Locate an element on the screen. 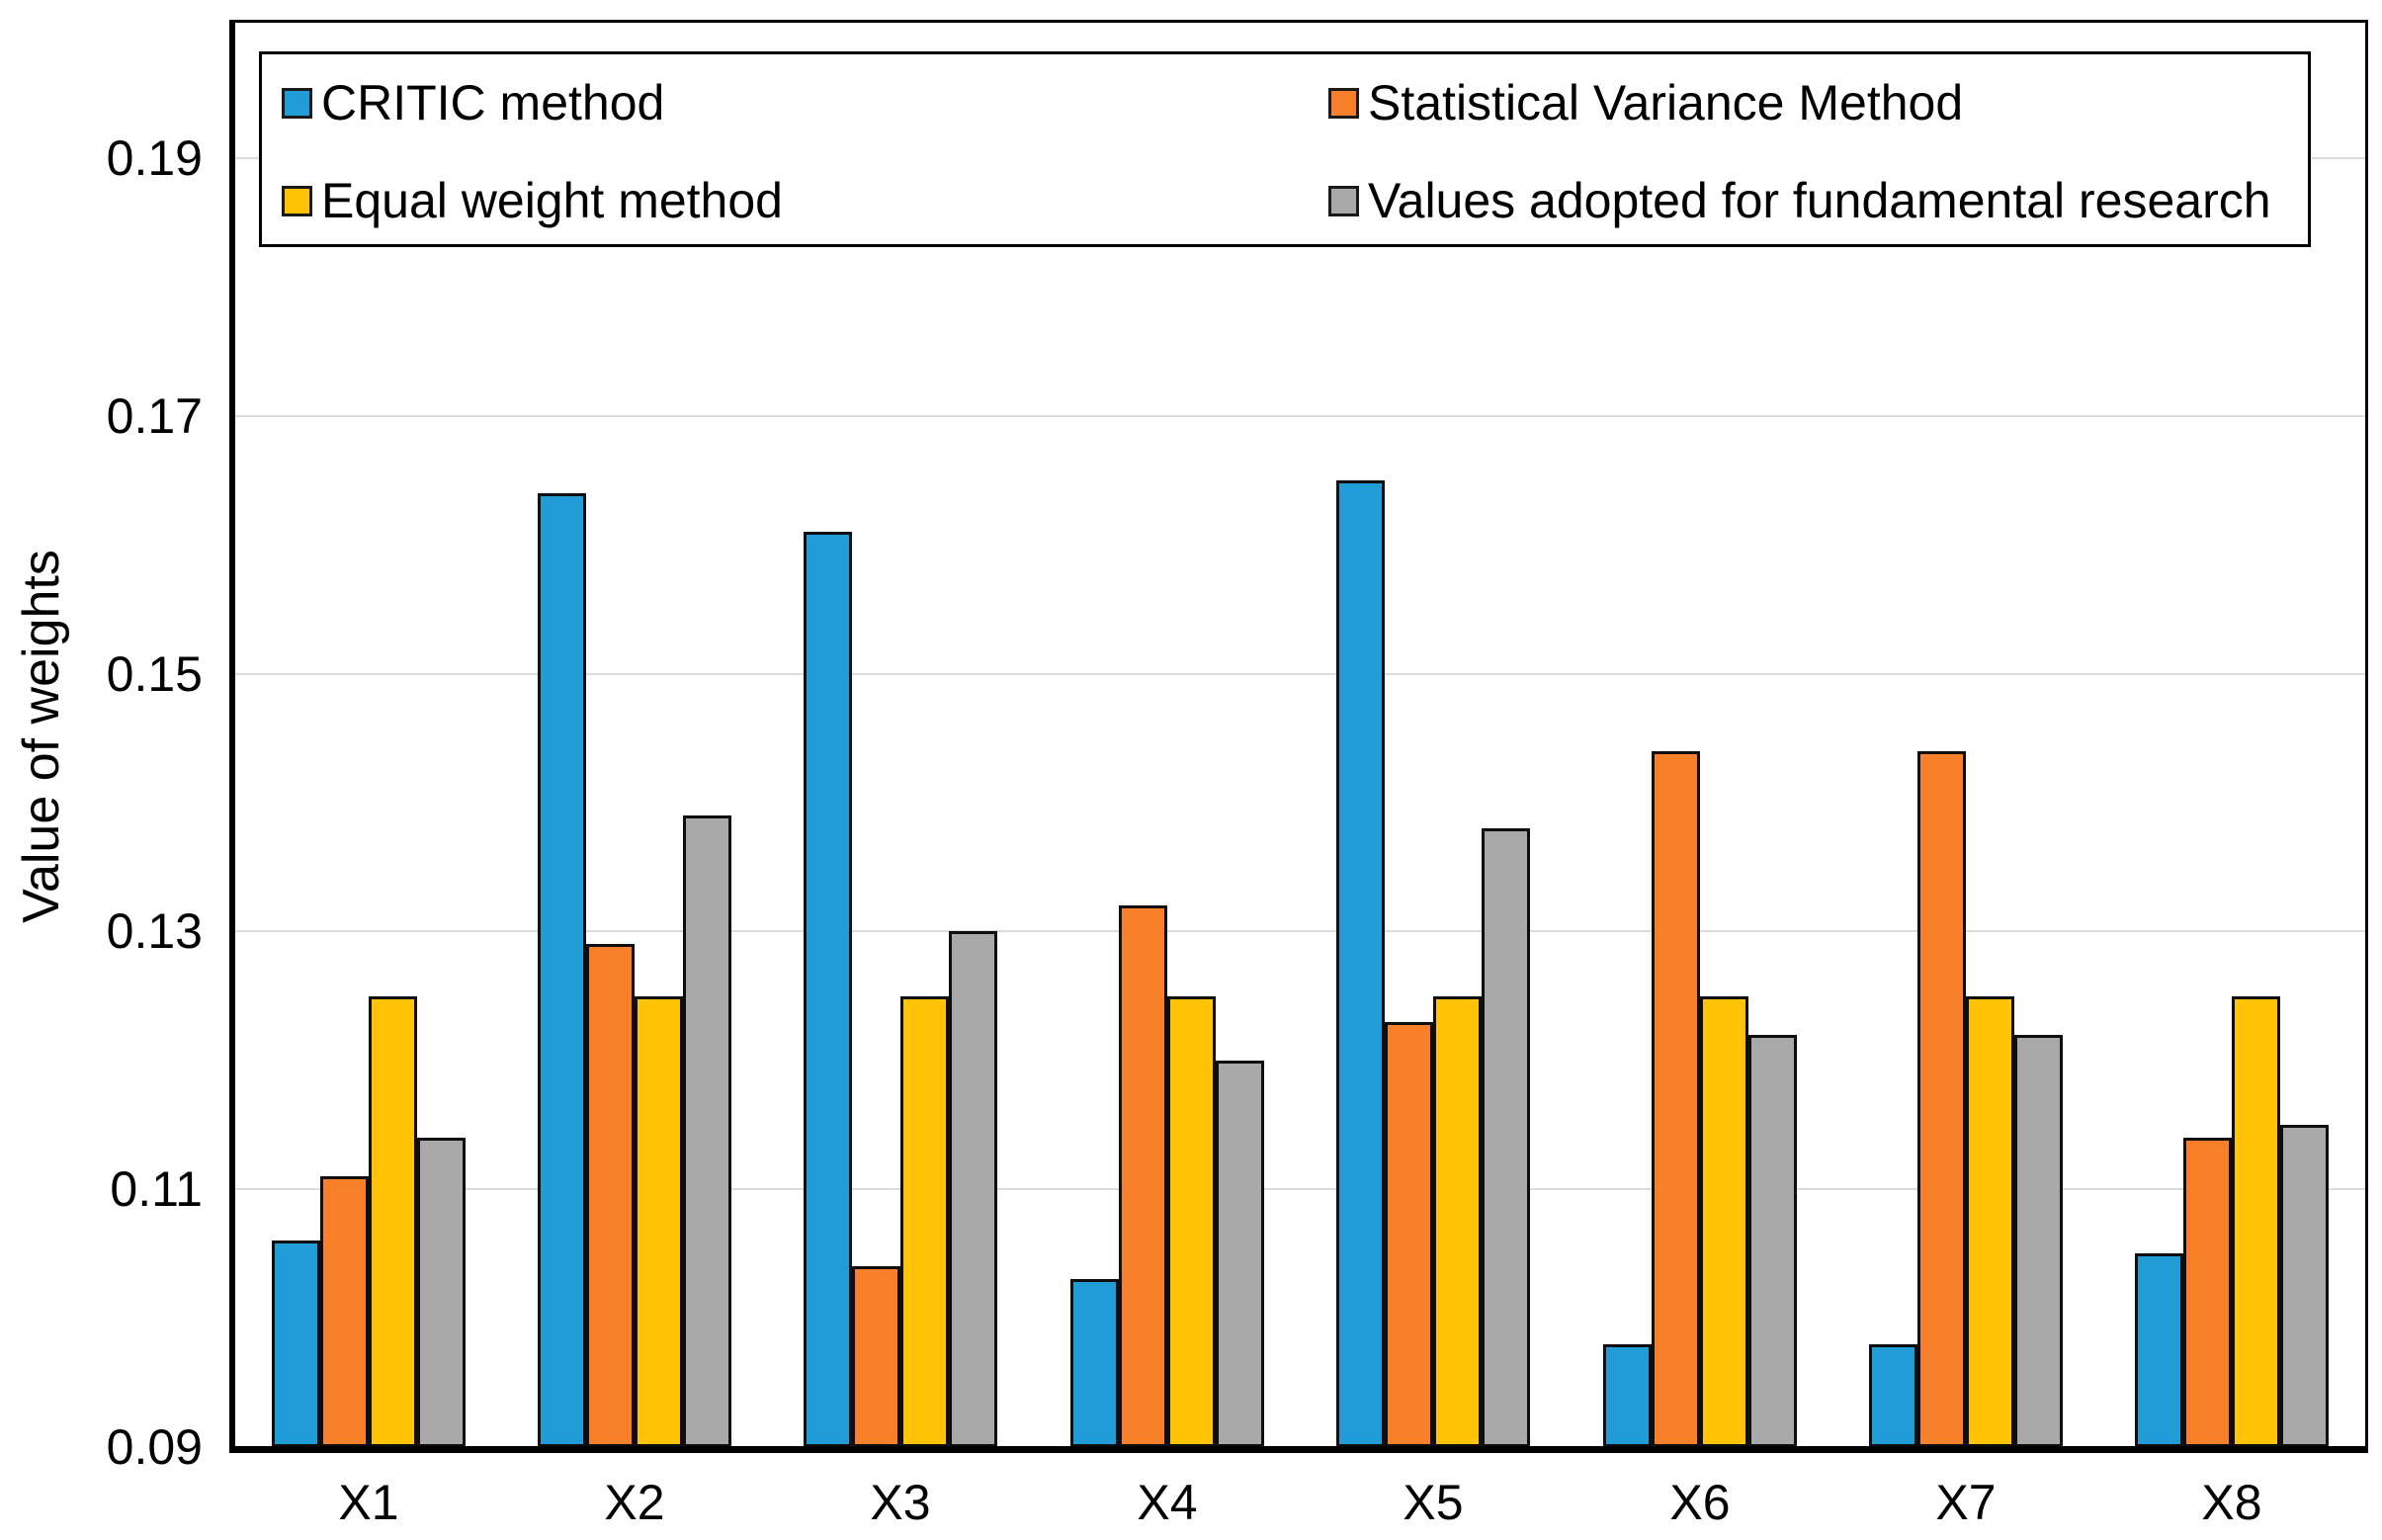  bar-X8-series1 is located at coordinates (2207, 1292).